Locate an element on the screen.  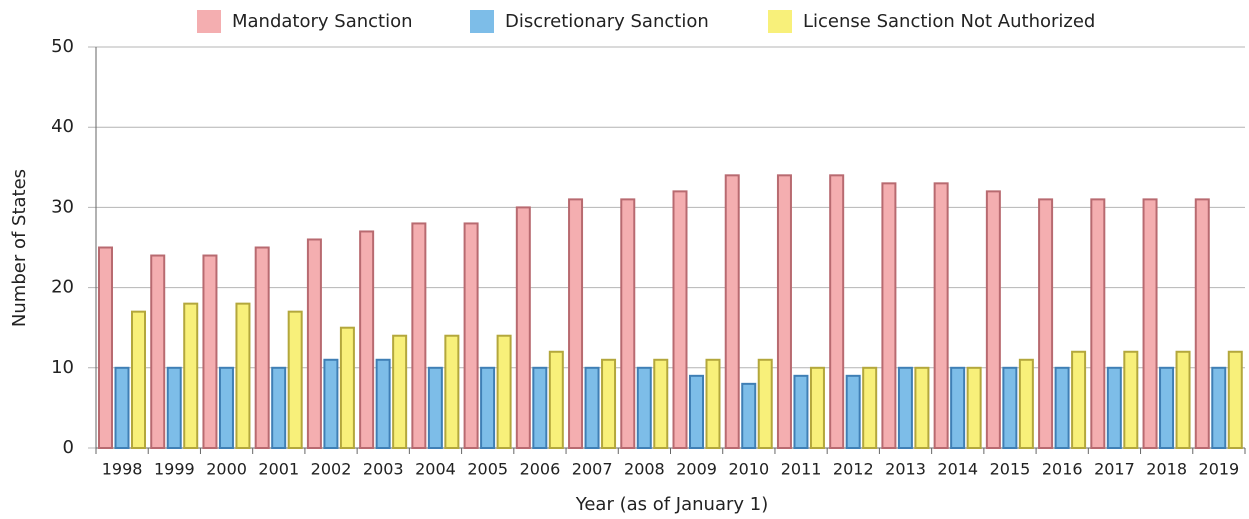
x-tick-label: 2008 is located at coordinates (644, 469).